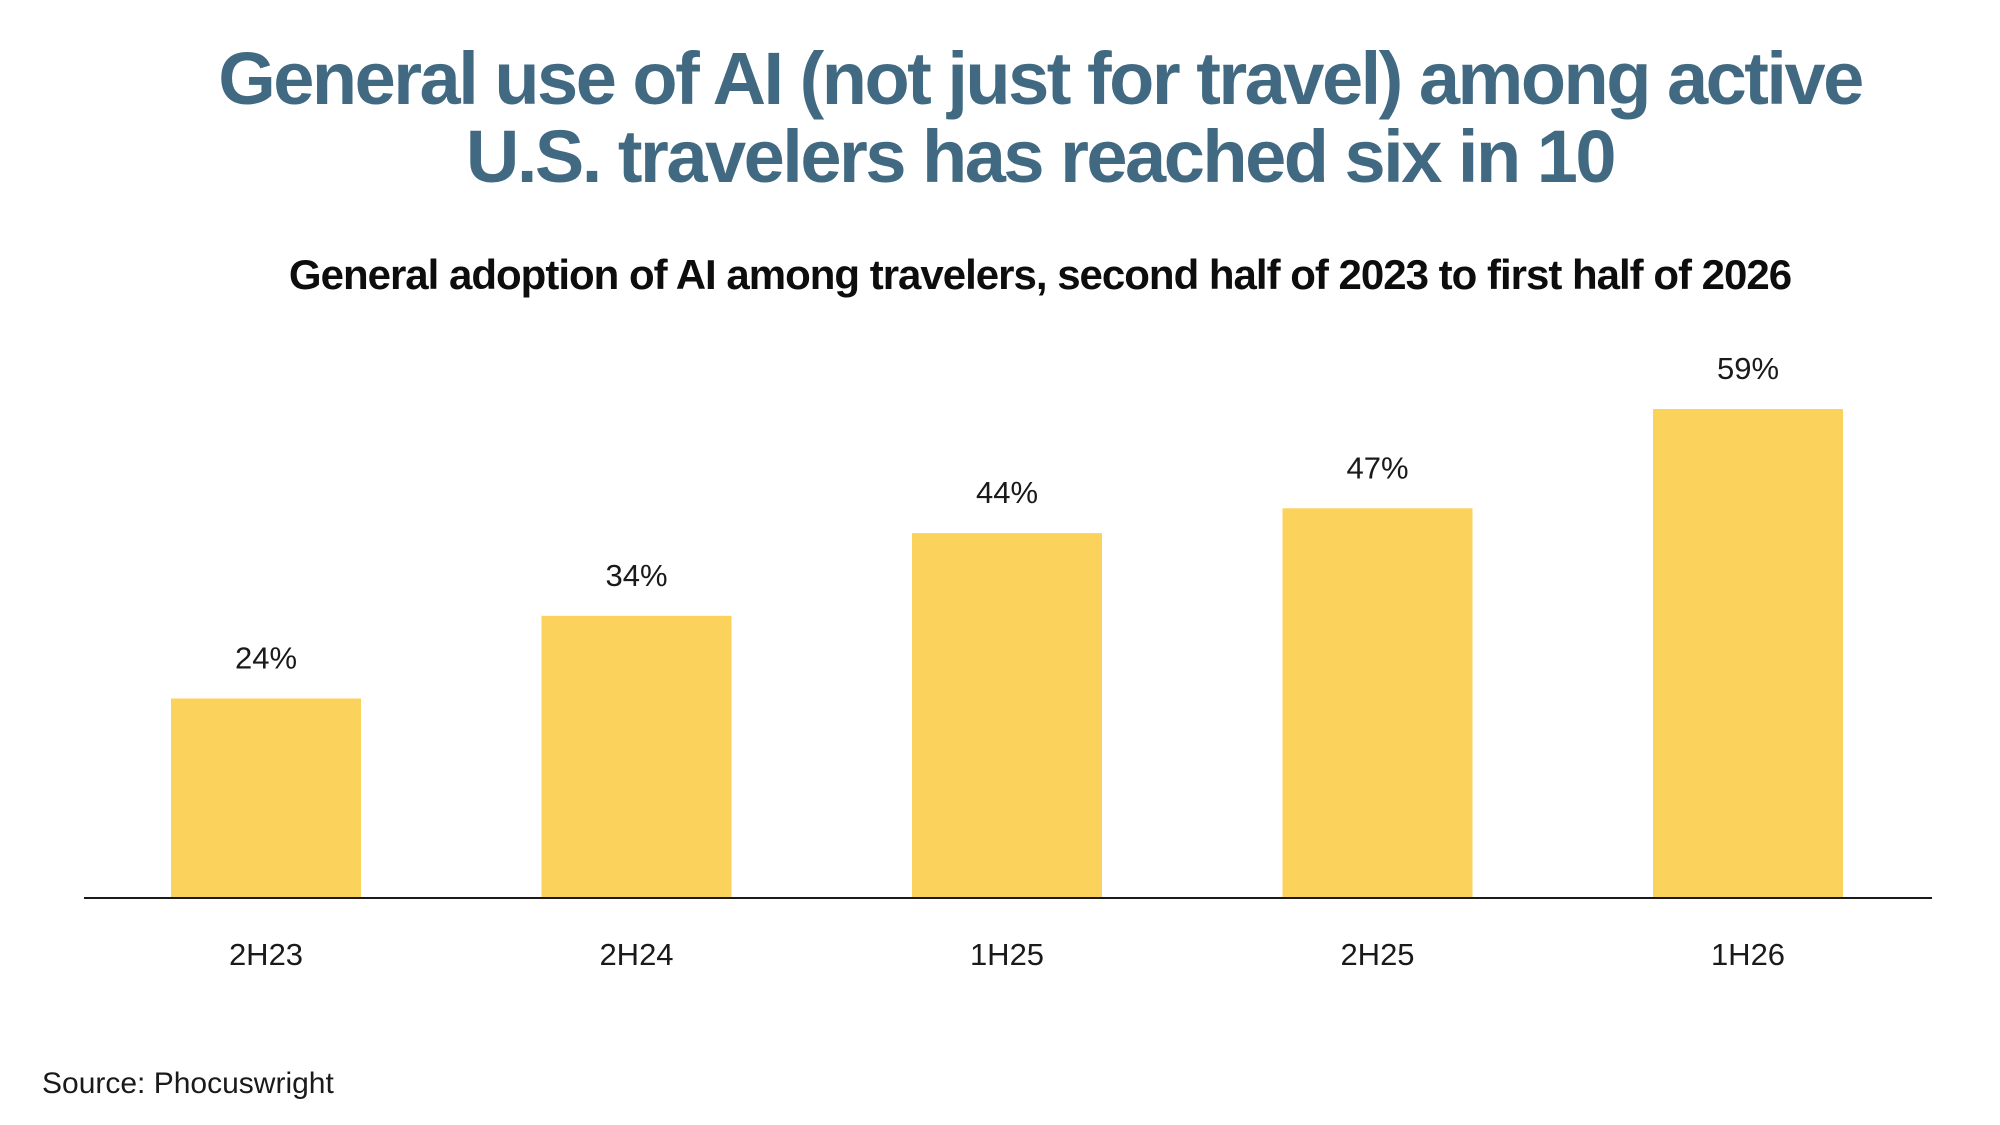 The height and width of the screenshot is (1125, 2000). What do you see at coordinates (1007, 715) in the screenshot?
I see `bar-1h25` at bounding box center [1007, 715].